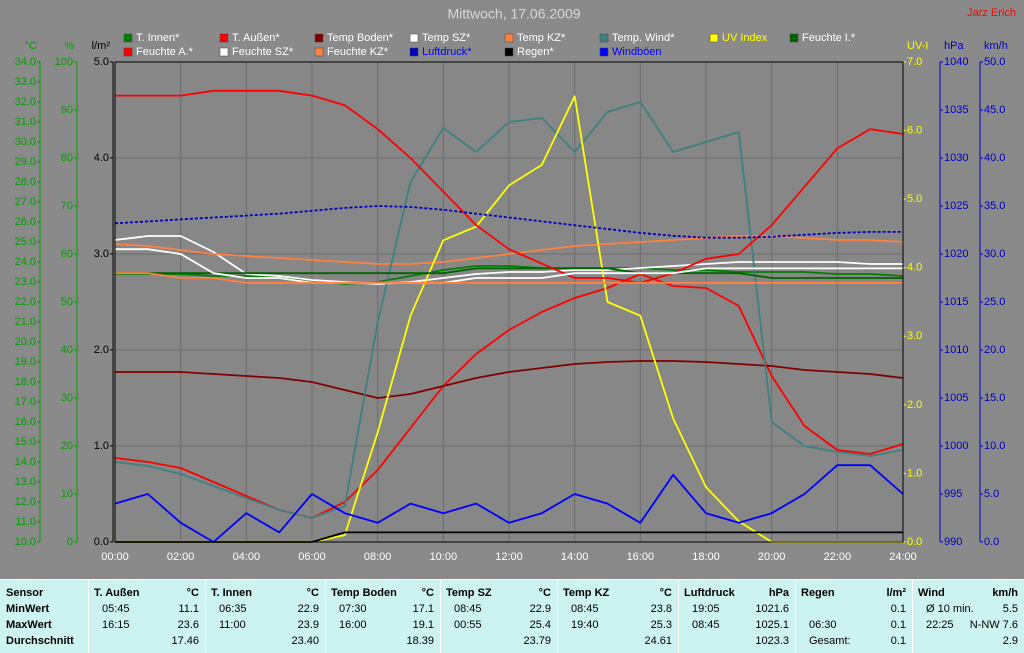 This screenshot has height=653, width=1024. What do you see at coordinates (956, 446) in the screenshot?
I see `y-tick-label: 1000` at bounding box center [956, 446].